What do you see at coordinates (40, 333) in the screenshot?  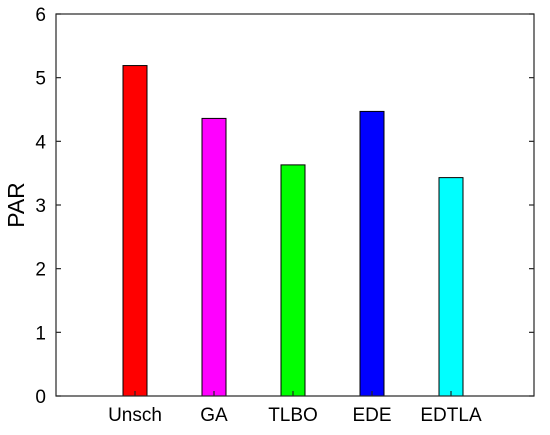 I see `y-tick-label: 1` at bounding box center [40, 333].